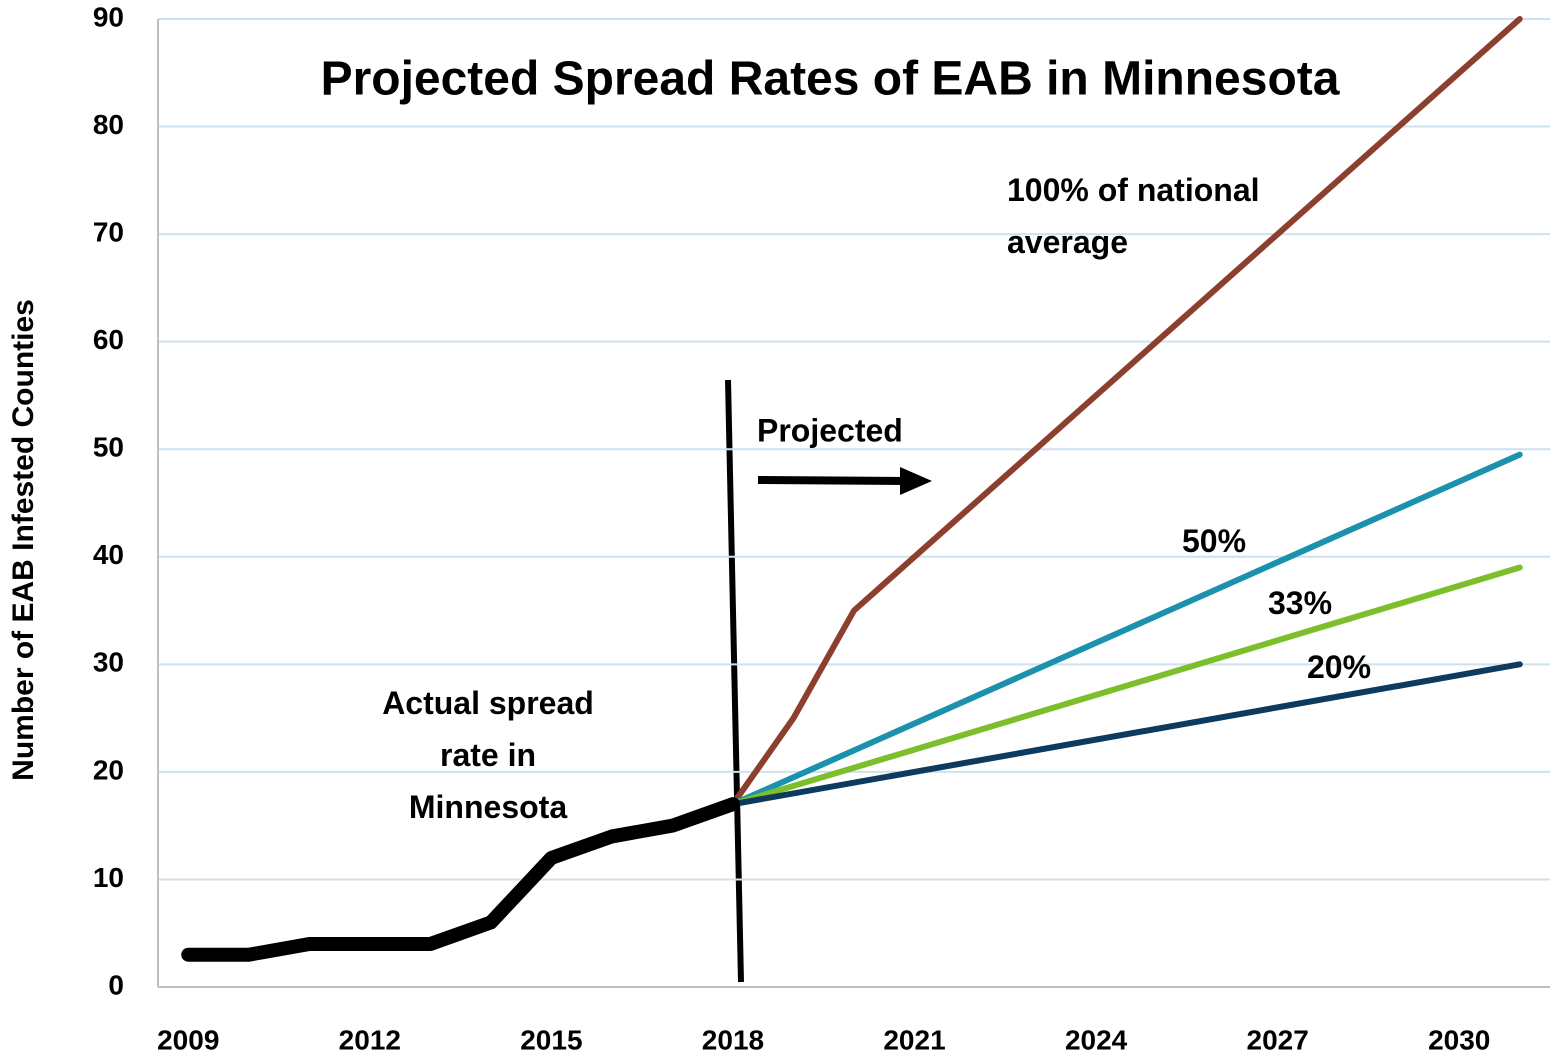 Image resolution: width=1550 pixels, height=1063 pixels. What do you see at coordinates (1278, 1039) in the screenshot?
I see `x-tick-label: 2027` at bounding box center [1278, 1039].